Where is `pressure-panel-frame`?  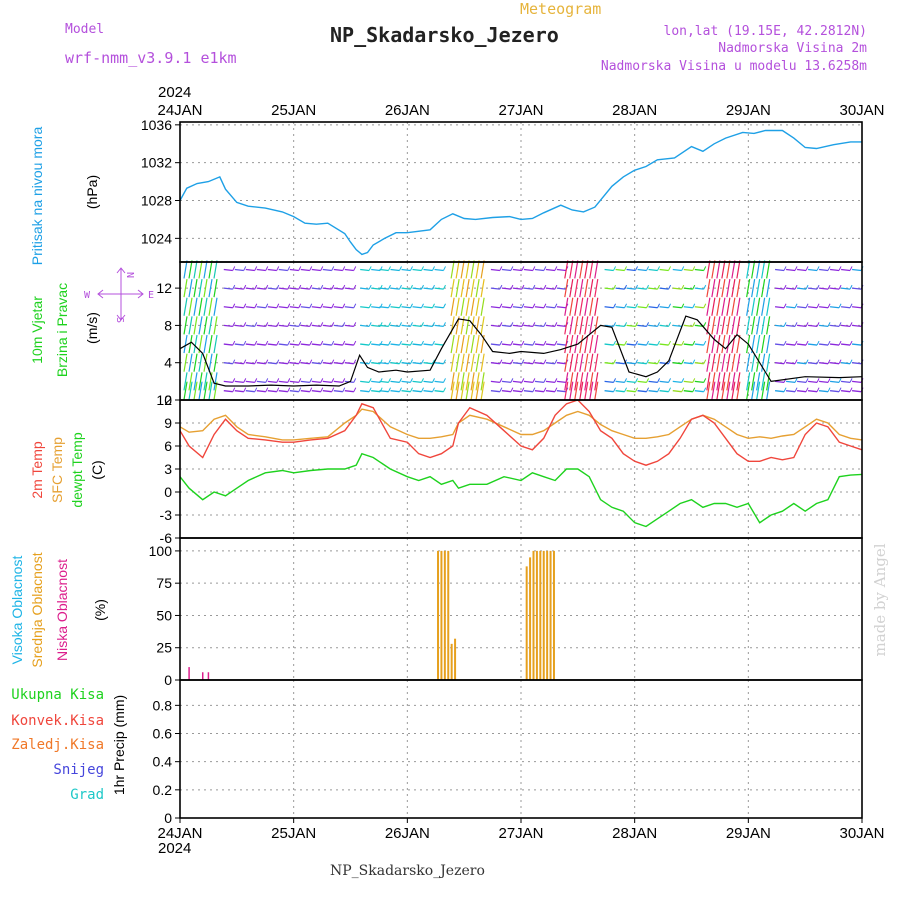 pressure-panel-frame is located at coordinates (521, 192).